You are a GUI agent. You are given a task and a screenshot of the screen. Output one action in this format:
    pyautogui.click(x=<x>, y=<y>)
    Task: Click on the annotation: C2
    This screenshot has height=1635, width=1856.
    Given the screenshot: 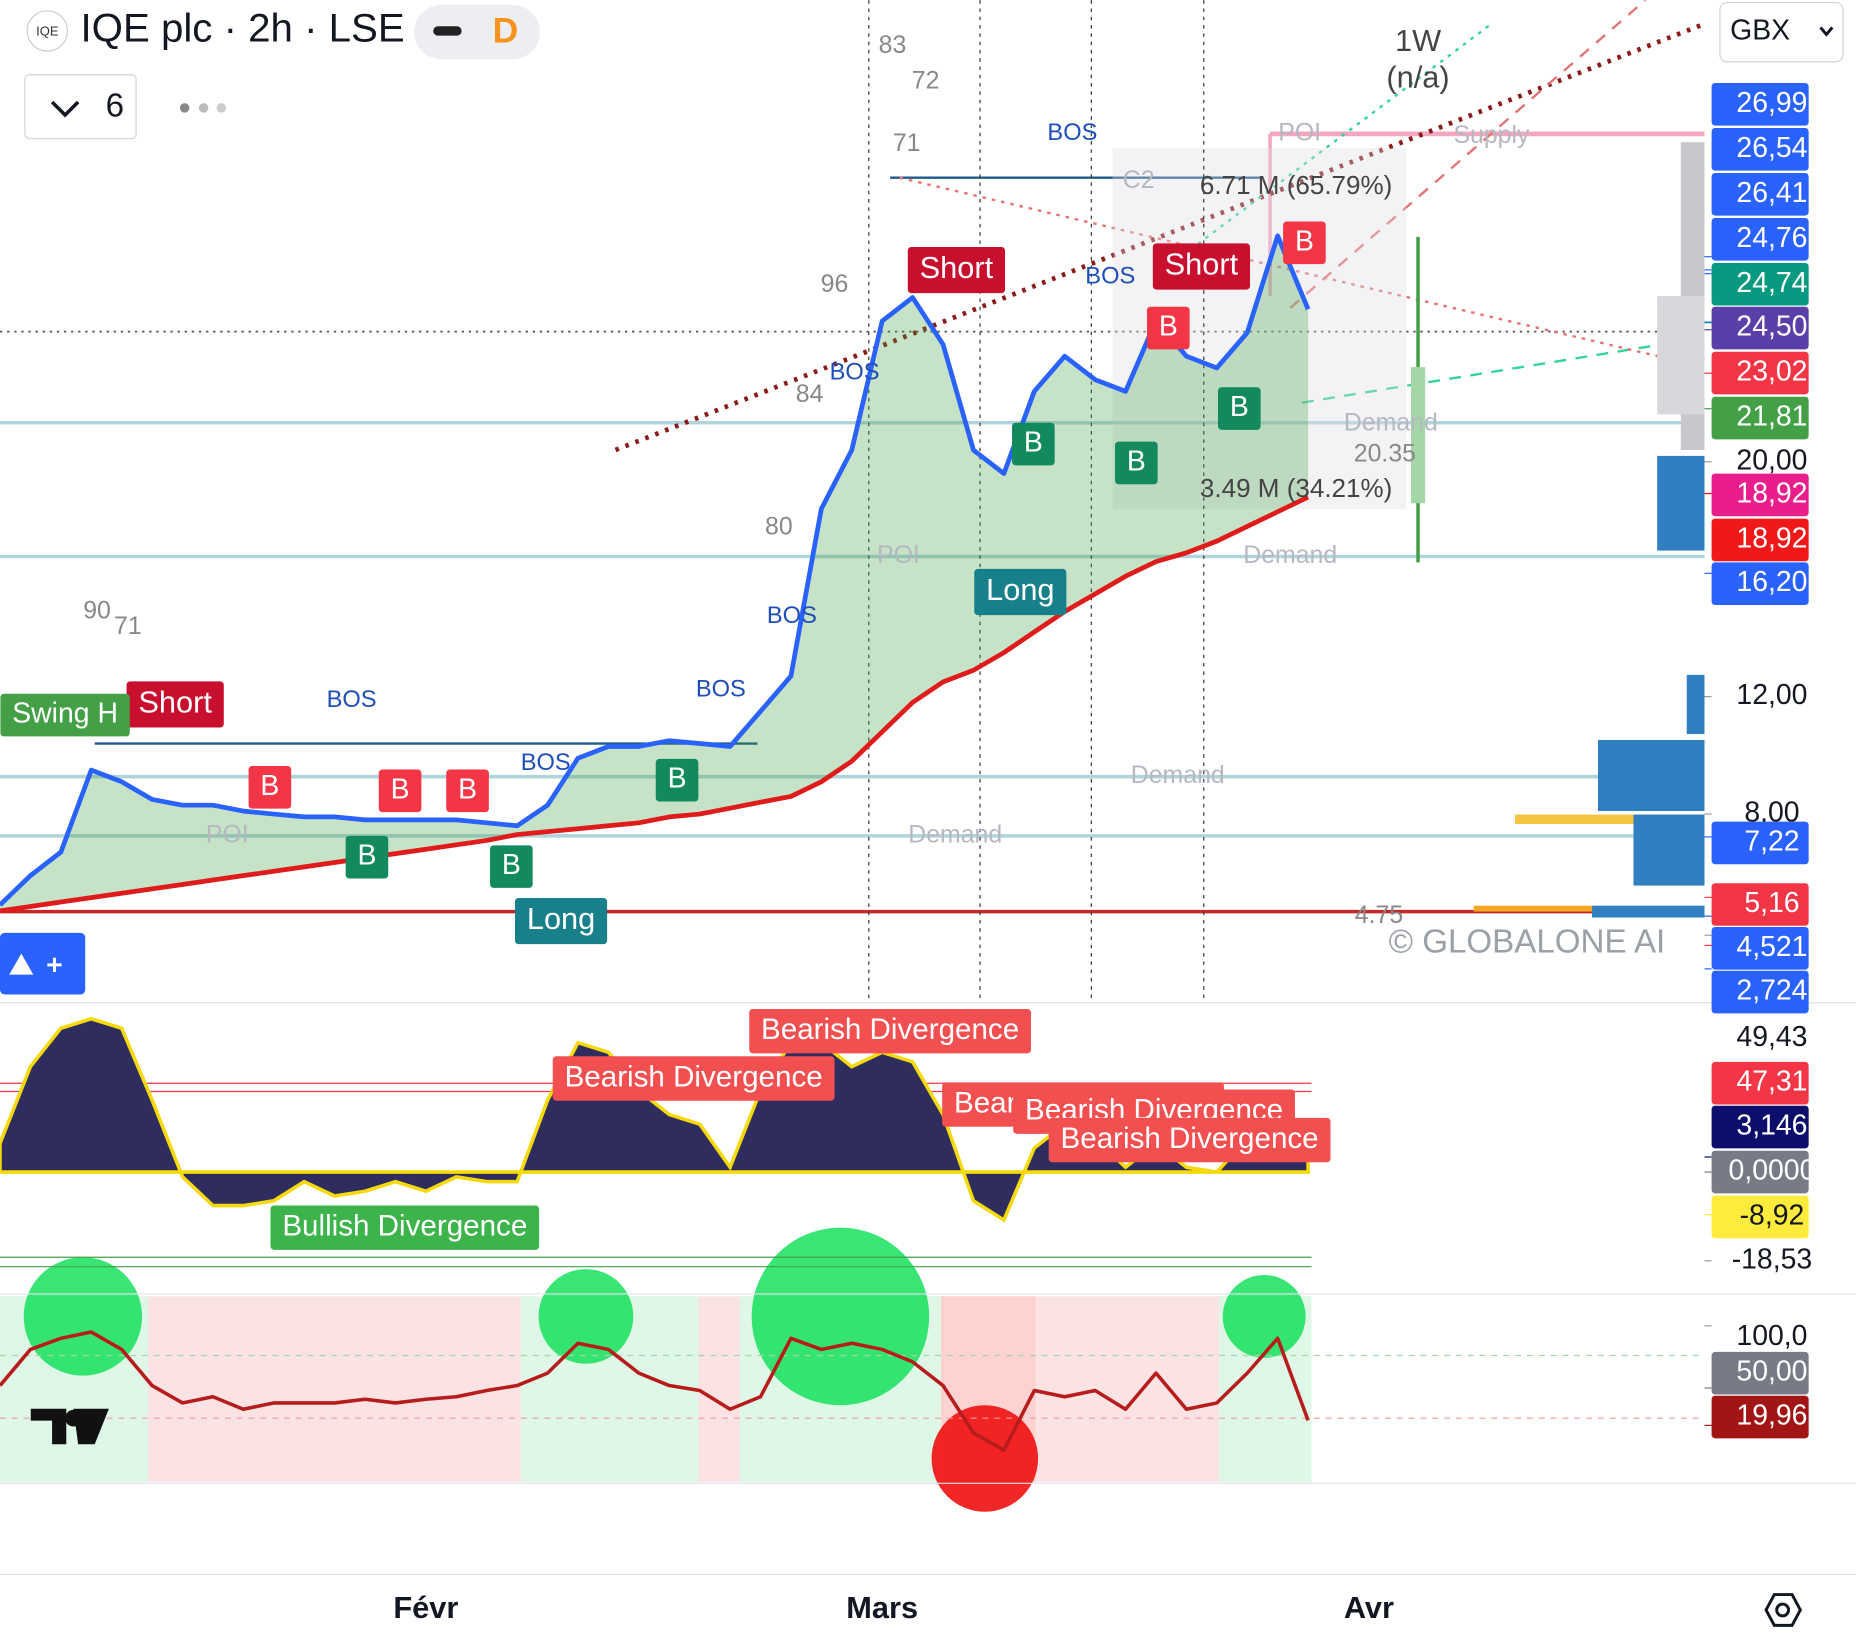 What is the action you would take?
    pyautogui.click(x=1139, y=180)
    